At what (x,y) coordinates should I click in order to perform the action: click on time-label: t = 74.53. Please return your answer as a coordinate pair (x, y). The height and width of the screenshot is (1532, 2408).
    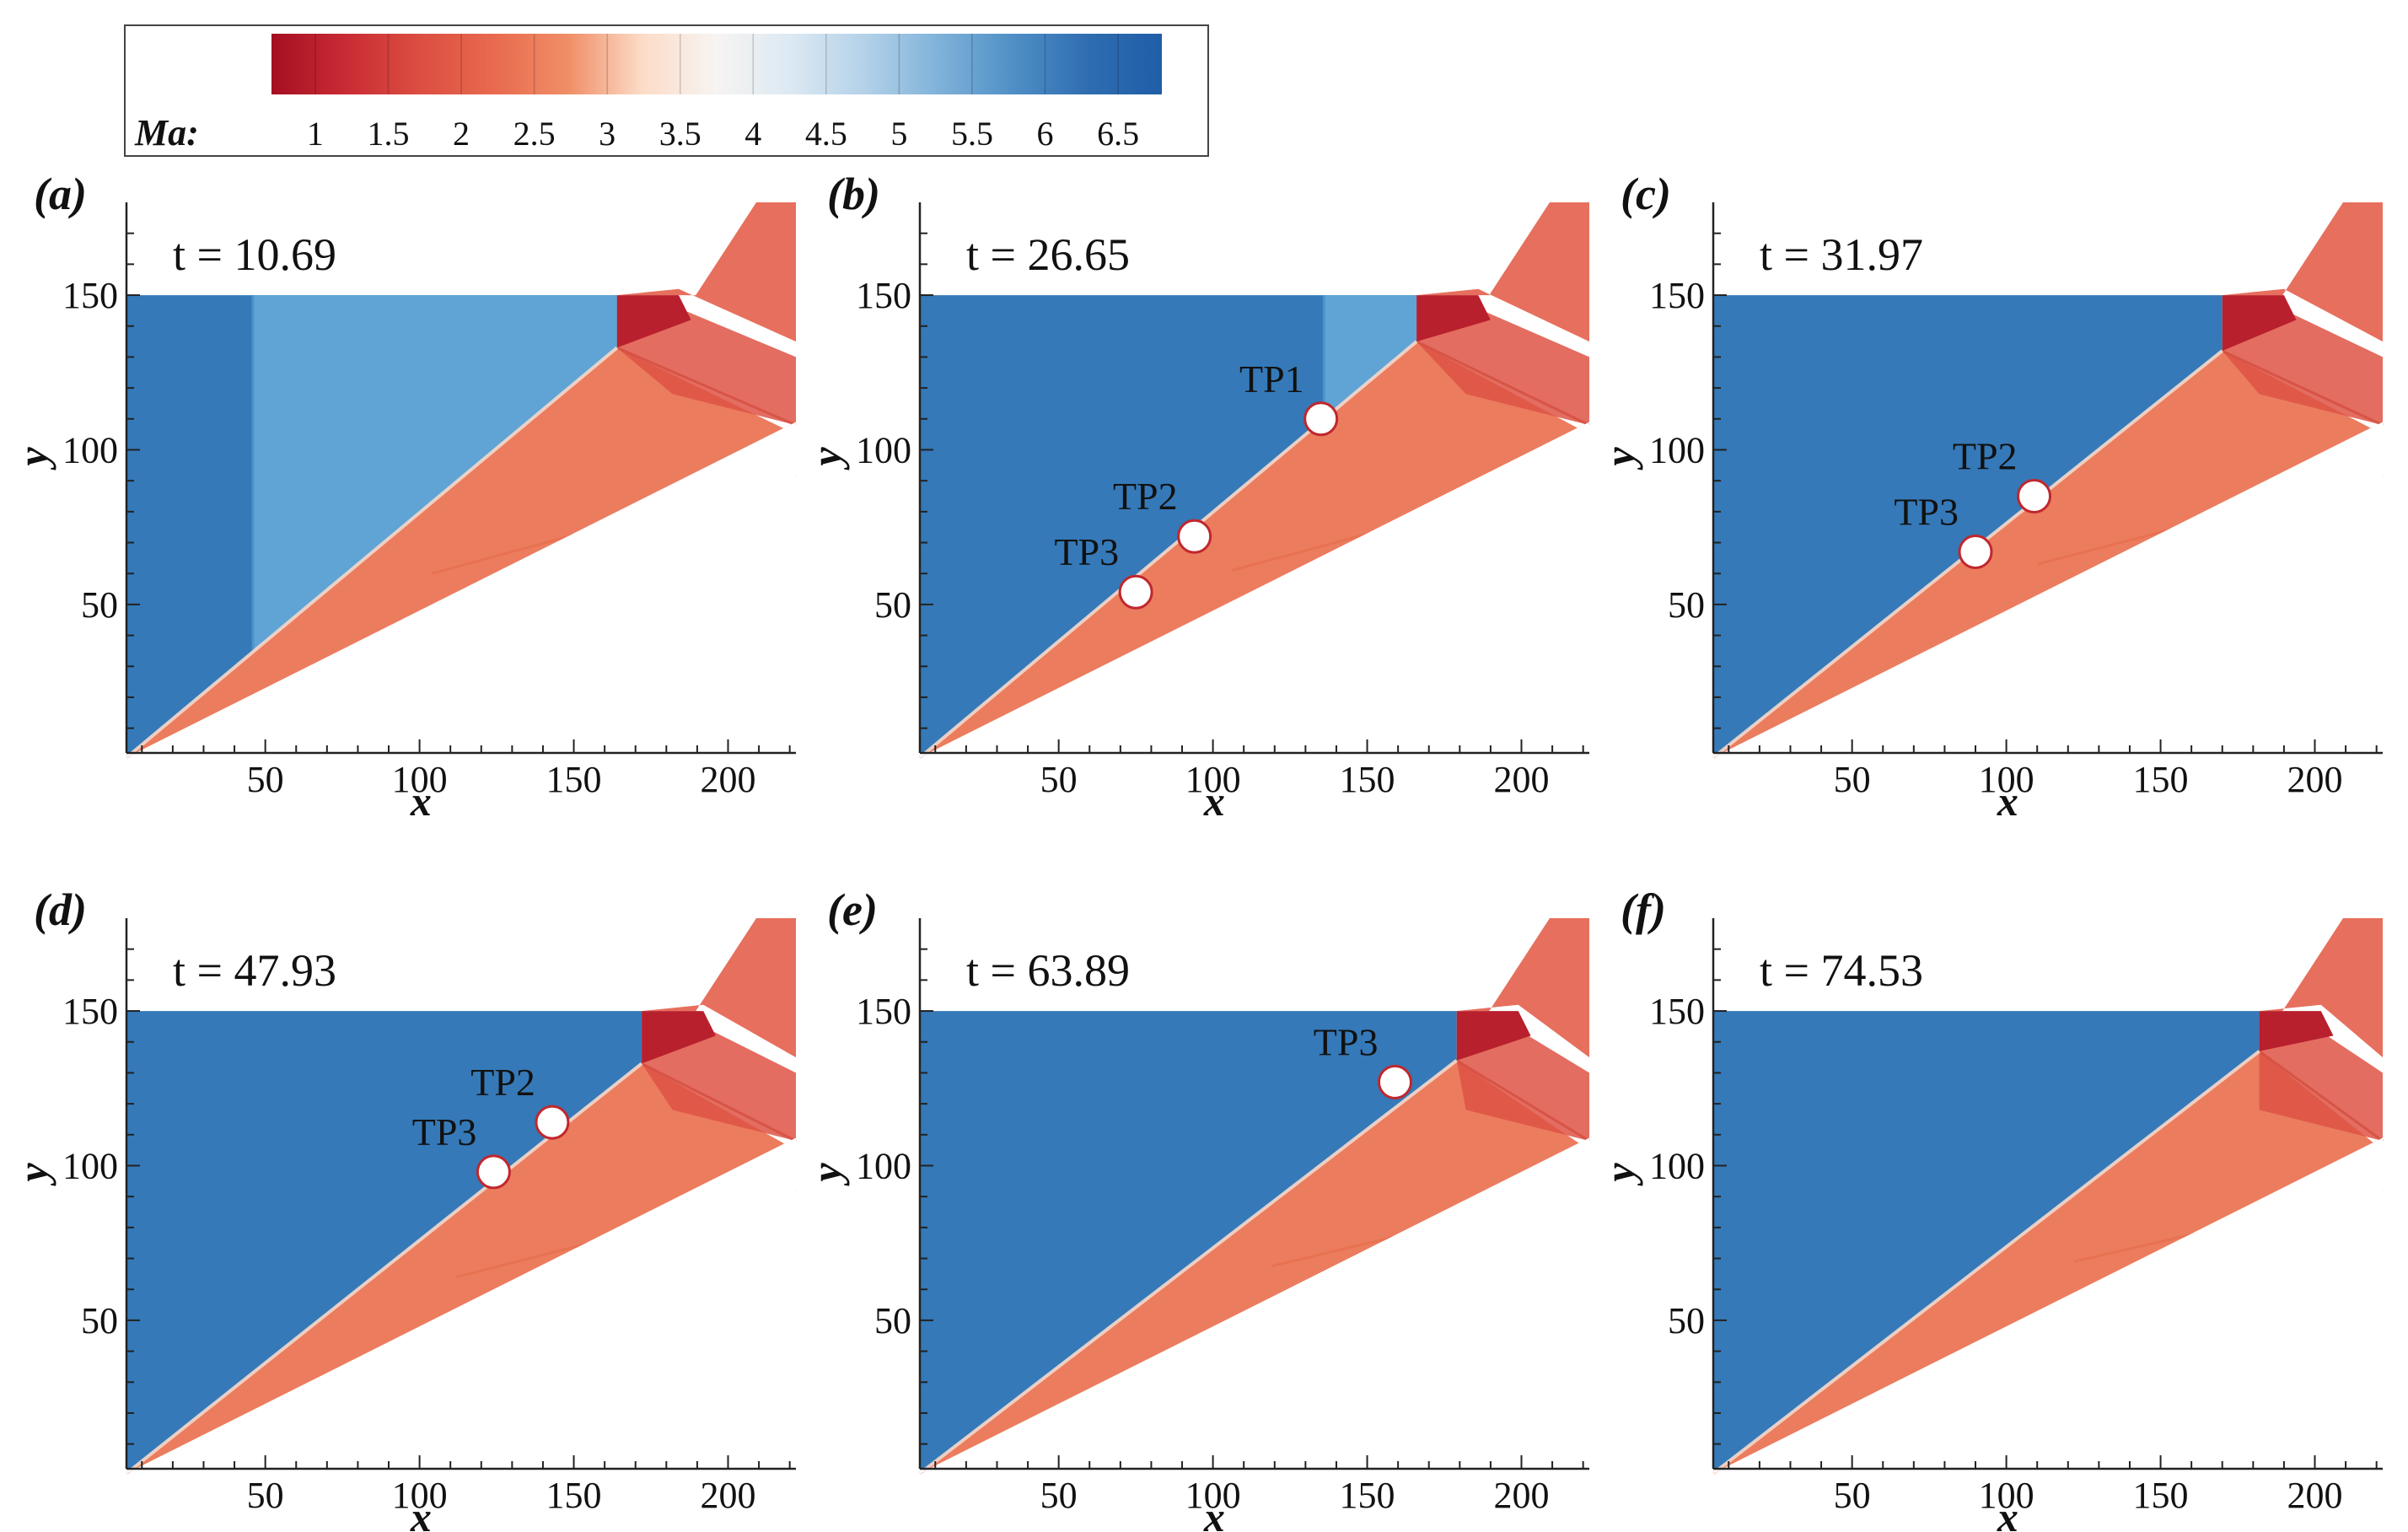
    Looking at the image, I should click on (1842, 971).